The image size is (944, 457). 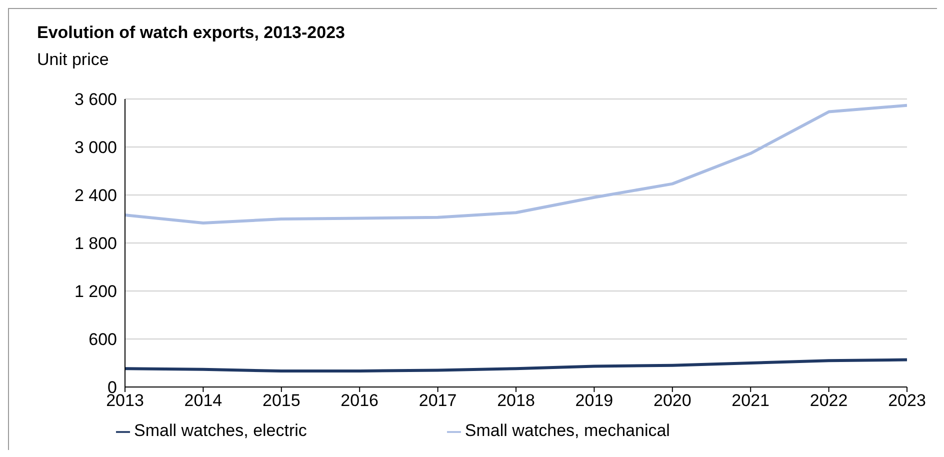 What do you see at coordinates (829, 400) in the screenshot?
I see `x-tick-label: 2022` at bounding box center [829, 400].